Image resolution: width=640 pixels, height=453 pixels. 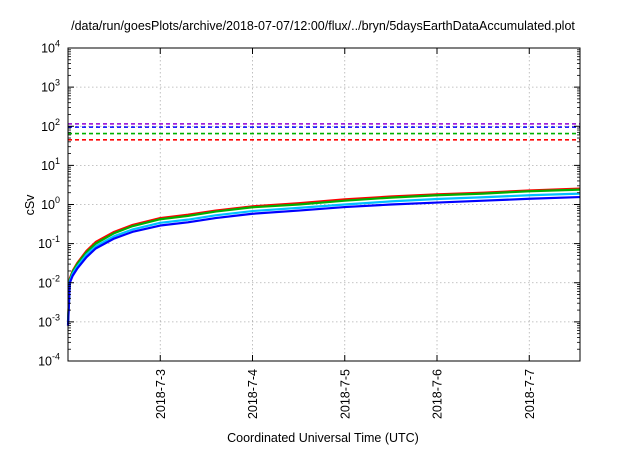 What do you see at coordinates (438, 394) in the screenshot?
I see `x-tick-label: 2018-7-6` at bounding box center [438, 394].